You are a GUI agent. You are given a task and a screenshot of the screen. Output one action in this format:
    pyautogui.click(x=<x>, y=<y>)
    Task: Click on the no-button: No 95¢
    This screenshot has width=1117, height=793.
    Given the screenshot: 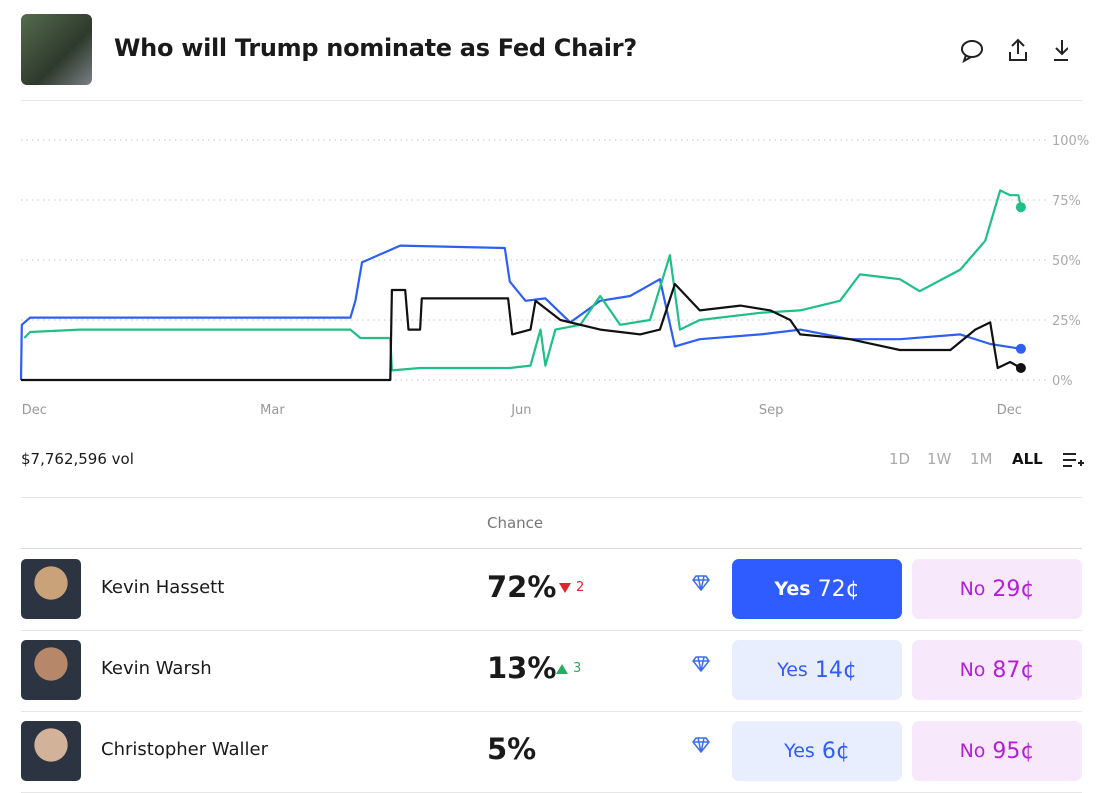 What is the action you would take?
    pyautogui.click(x=997, y=751)
    